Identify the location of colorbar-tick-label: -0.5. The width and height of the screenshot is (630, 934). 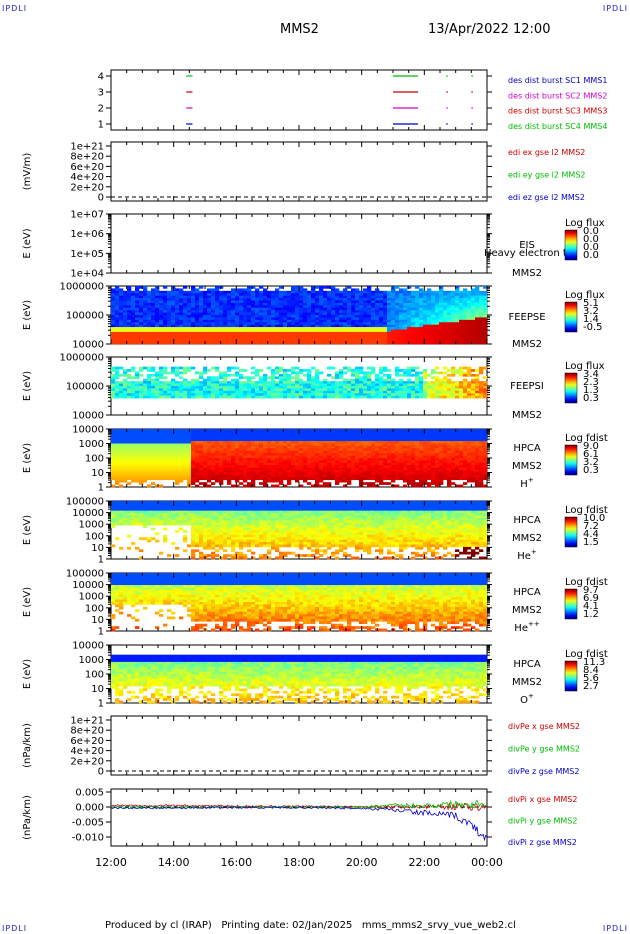
(593, 327).